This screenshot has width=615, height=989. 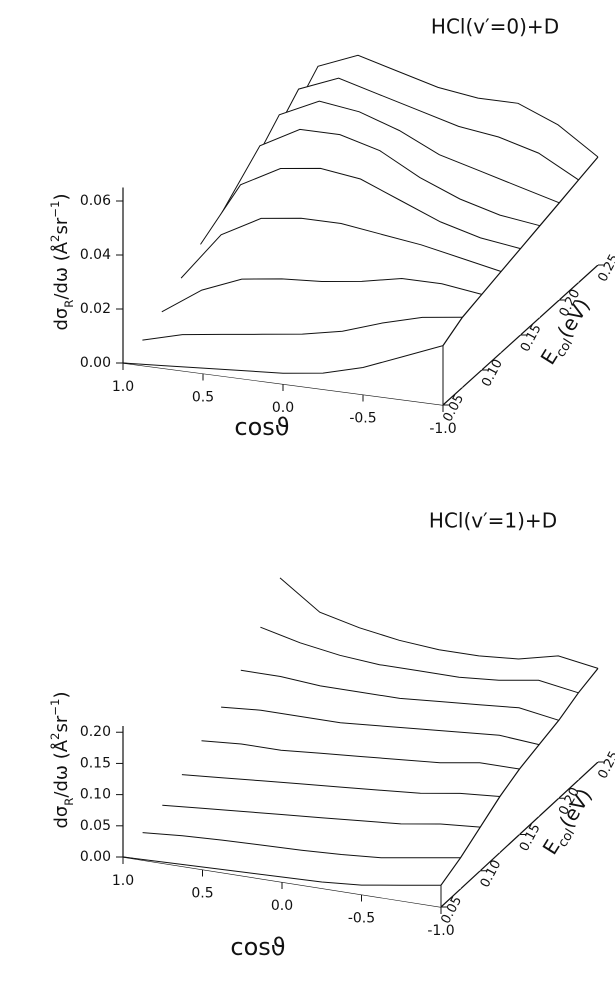 What do you see at coordinates (95, 201) in the screenshot?
I see `y-tick-label: 0.06` at bounding box center [95, 201].